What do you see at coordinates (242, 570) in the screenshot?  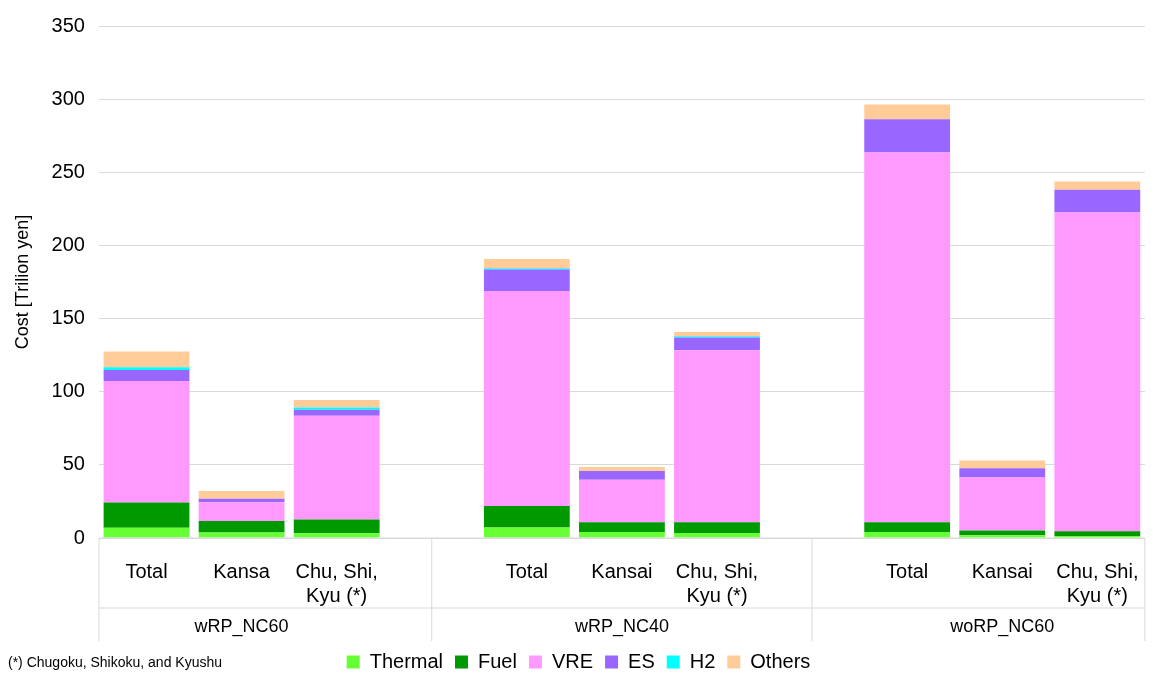 I see `x-tick-label: Kansa` at bounding box center [242, 570].